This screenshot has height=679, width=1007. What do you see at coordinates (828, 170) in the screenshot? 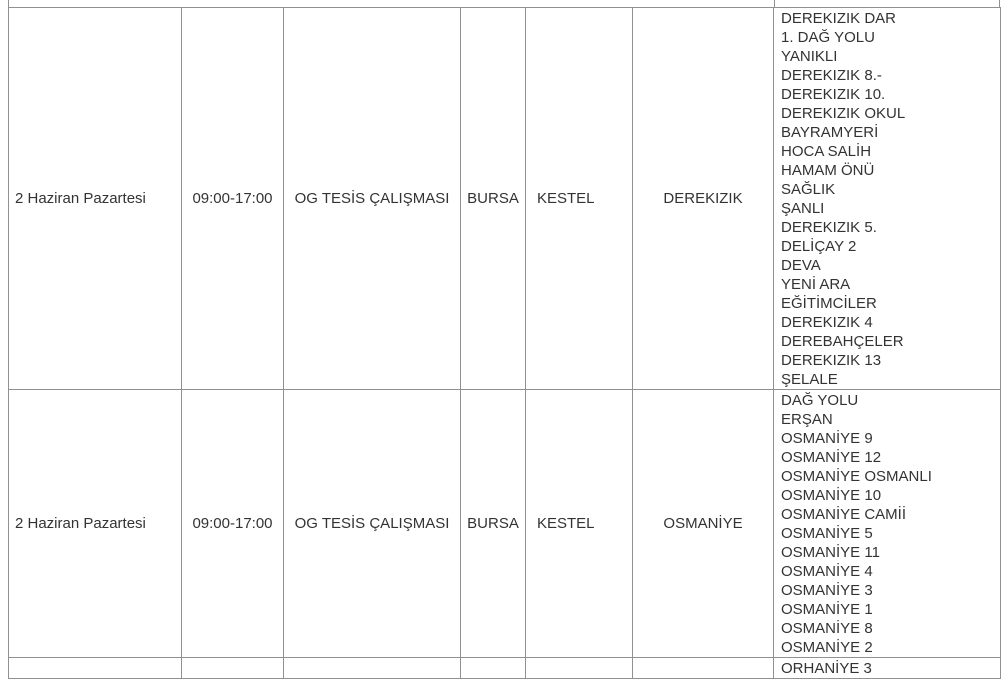
I see `area-list-item: HAMAM ÖNÜ` at bounding box center [828, 170].